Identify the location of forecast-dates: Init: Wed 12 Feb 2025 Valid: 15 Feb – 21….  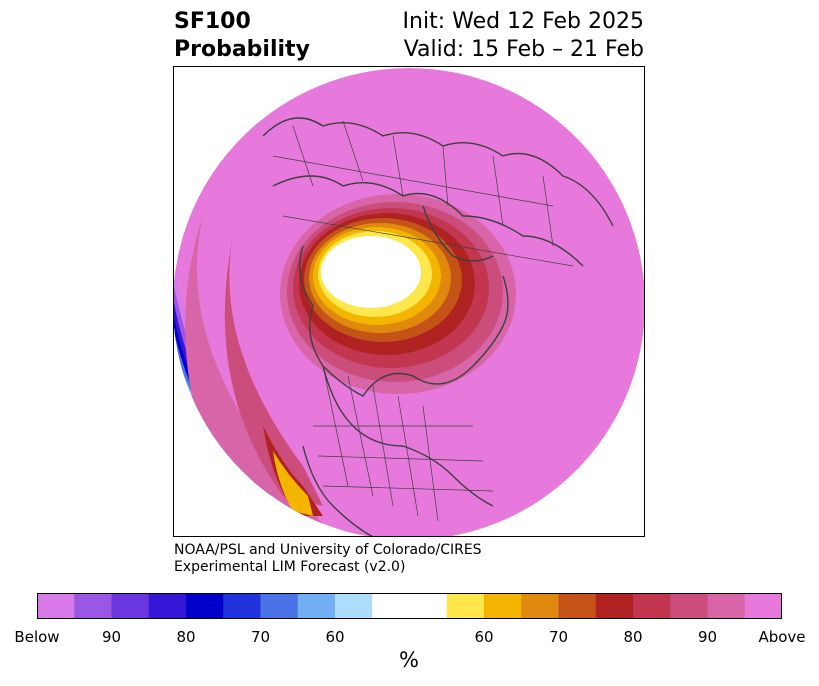
(523, 36).